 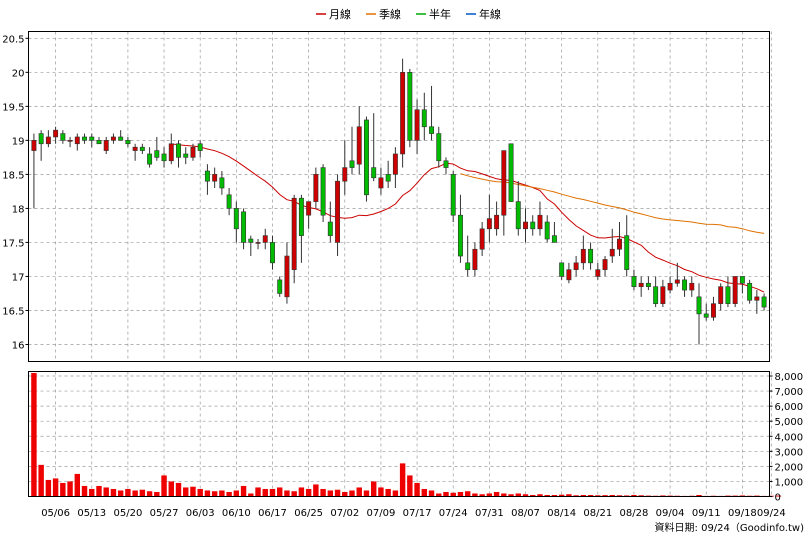 I want to click on price-tick-label: 17.5, so click(x=13, y=243).